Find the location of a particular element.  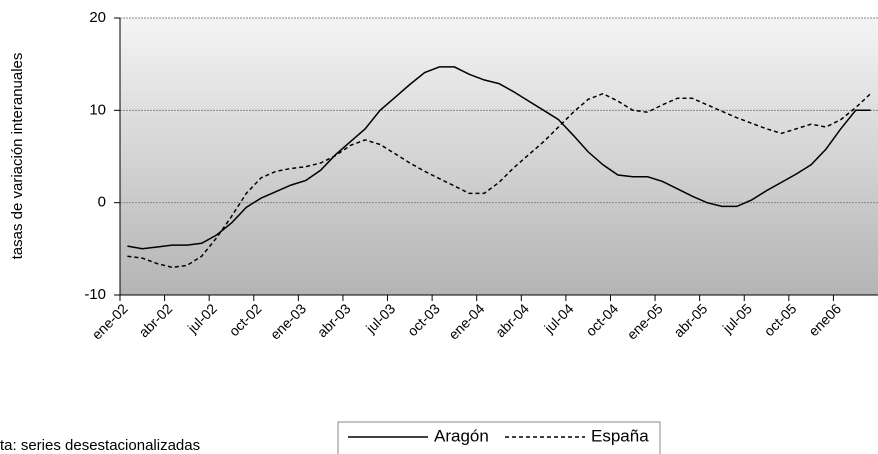

x-tick-label: oct-05 is located at coordinates (780, 319).